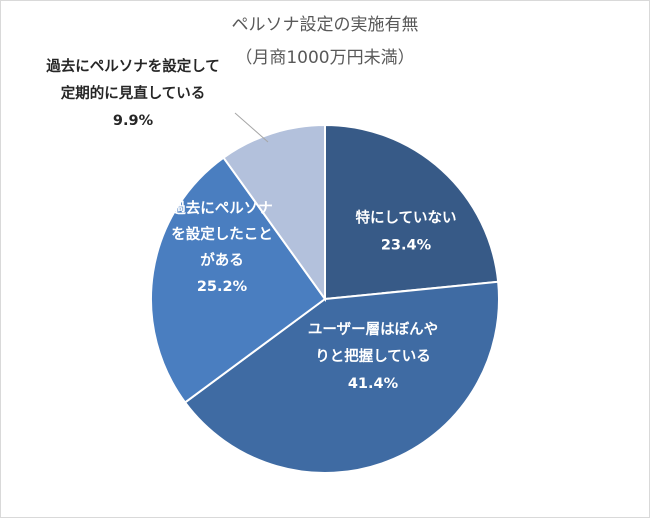 This screenshot has width=650, height=518. I want to click on slice-value-label: 41.4%, so click(373, 384).